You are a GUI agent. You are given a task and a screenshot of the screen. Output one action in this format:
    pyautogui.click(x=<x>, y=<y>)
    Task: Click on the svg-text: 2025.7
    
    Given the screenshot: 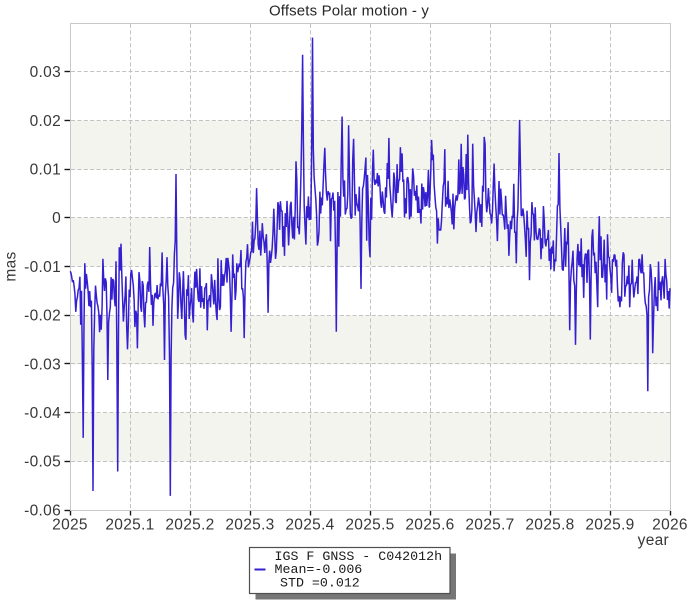 What is the action you would take?
    pyautogui.click(x=489, y=525)
    